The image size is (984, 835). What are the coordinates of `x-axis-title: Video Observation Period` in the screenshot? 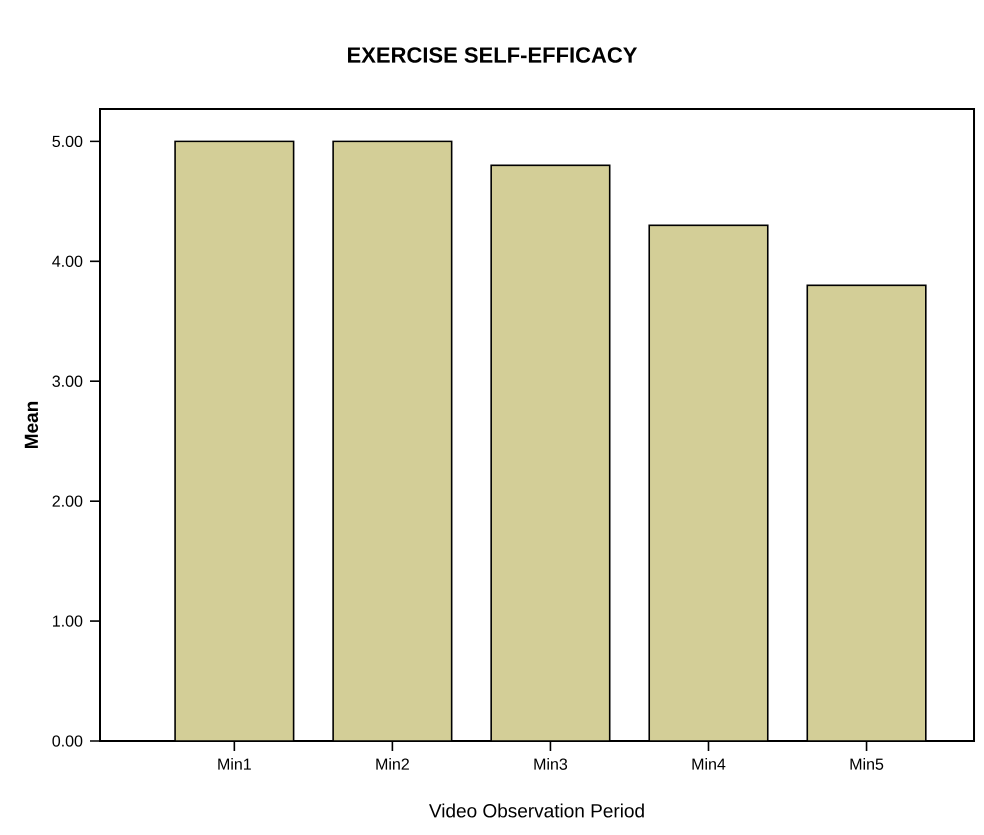 It's located at (536, 811).